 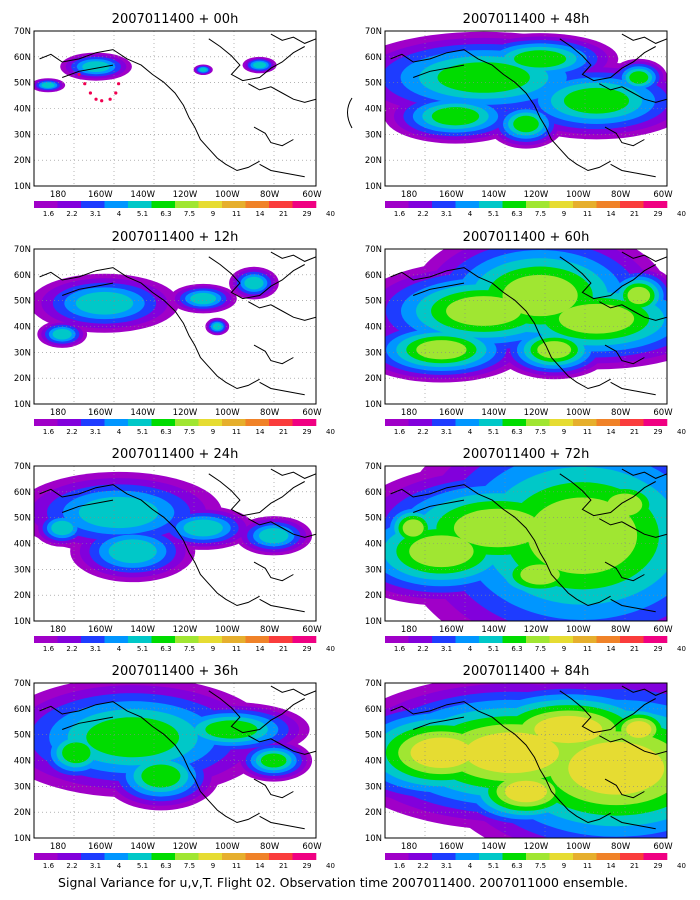 I want to click on plot-frame, so click(x=175, y=760).